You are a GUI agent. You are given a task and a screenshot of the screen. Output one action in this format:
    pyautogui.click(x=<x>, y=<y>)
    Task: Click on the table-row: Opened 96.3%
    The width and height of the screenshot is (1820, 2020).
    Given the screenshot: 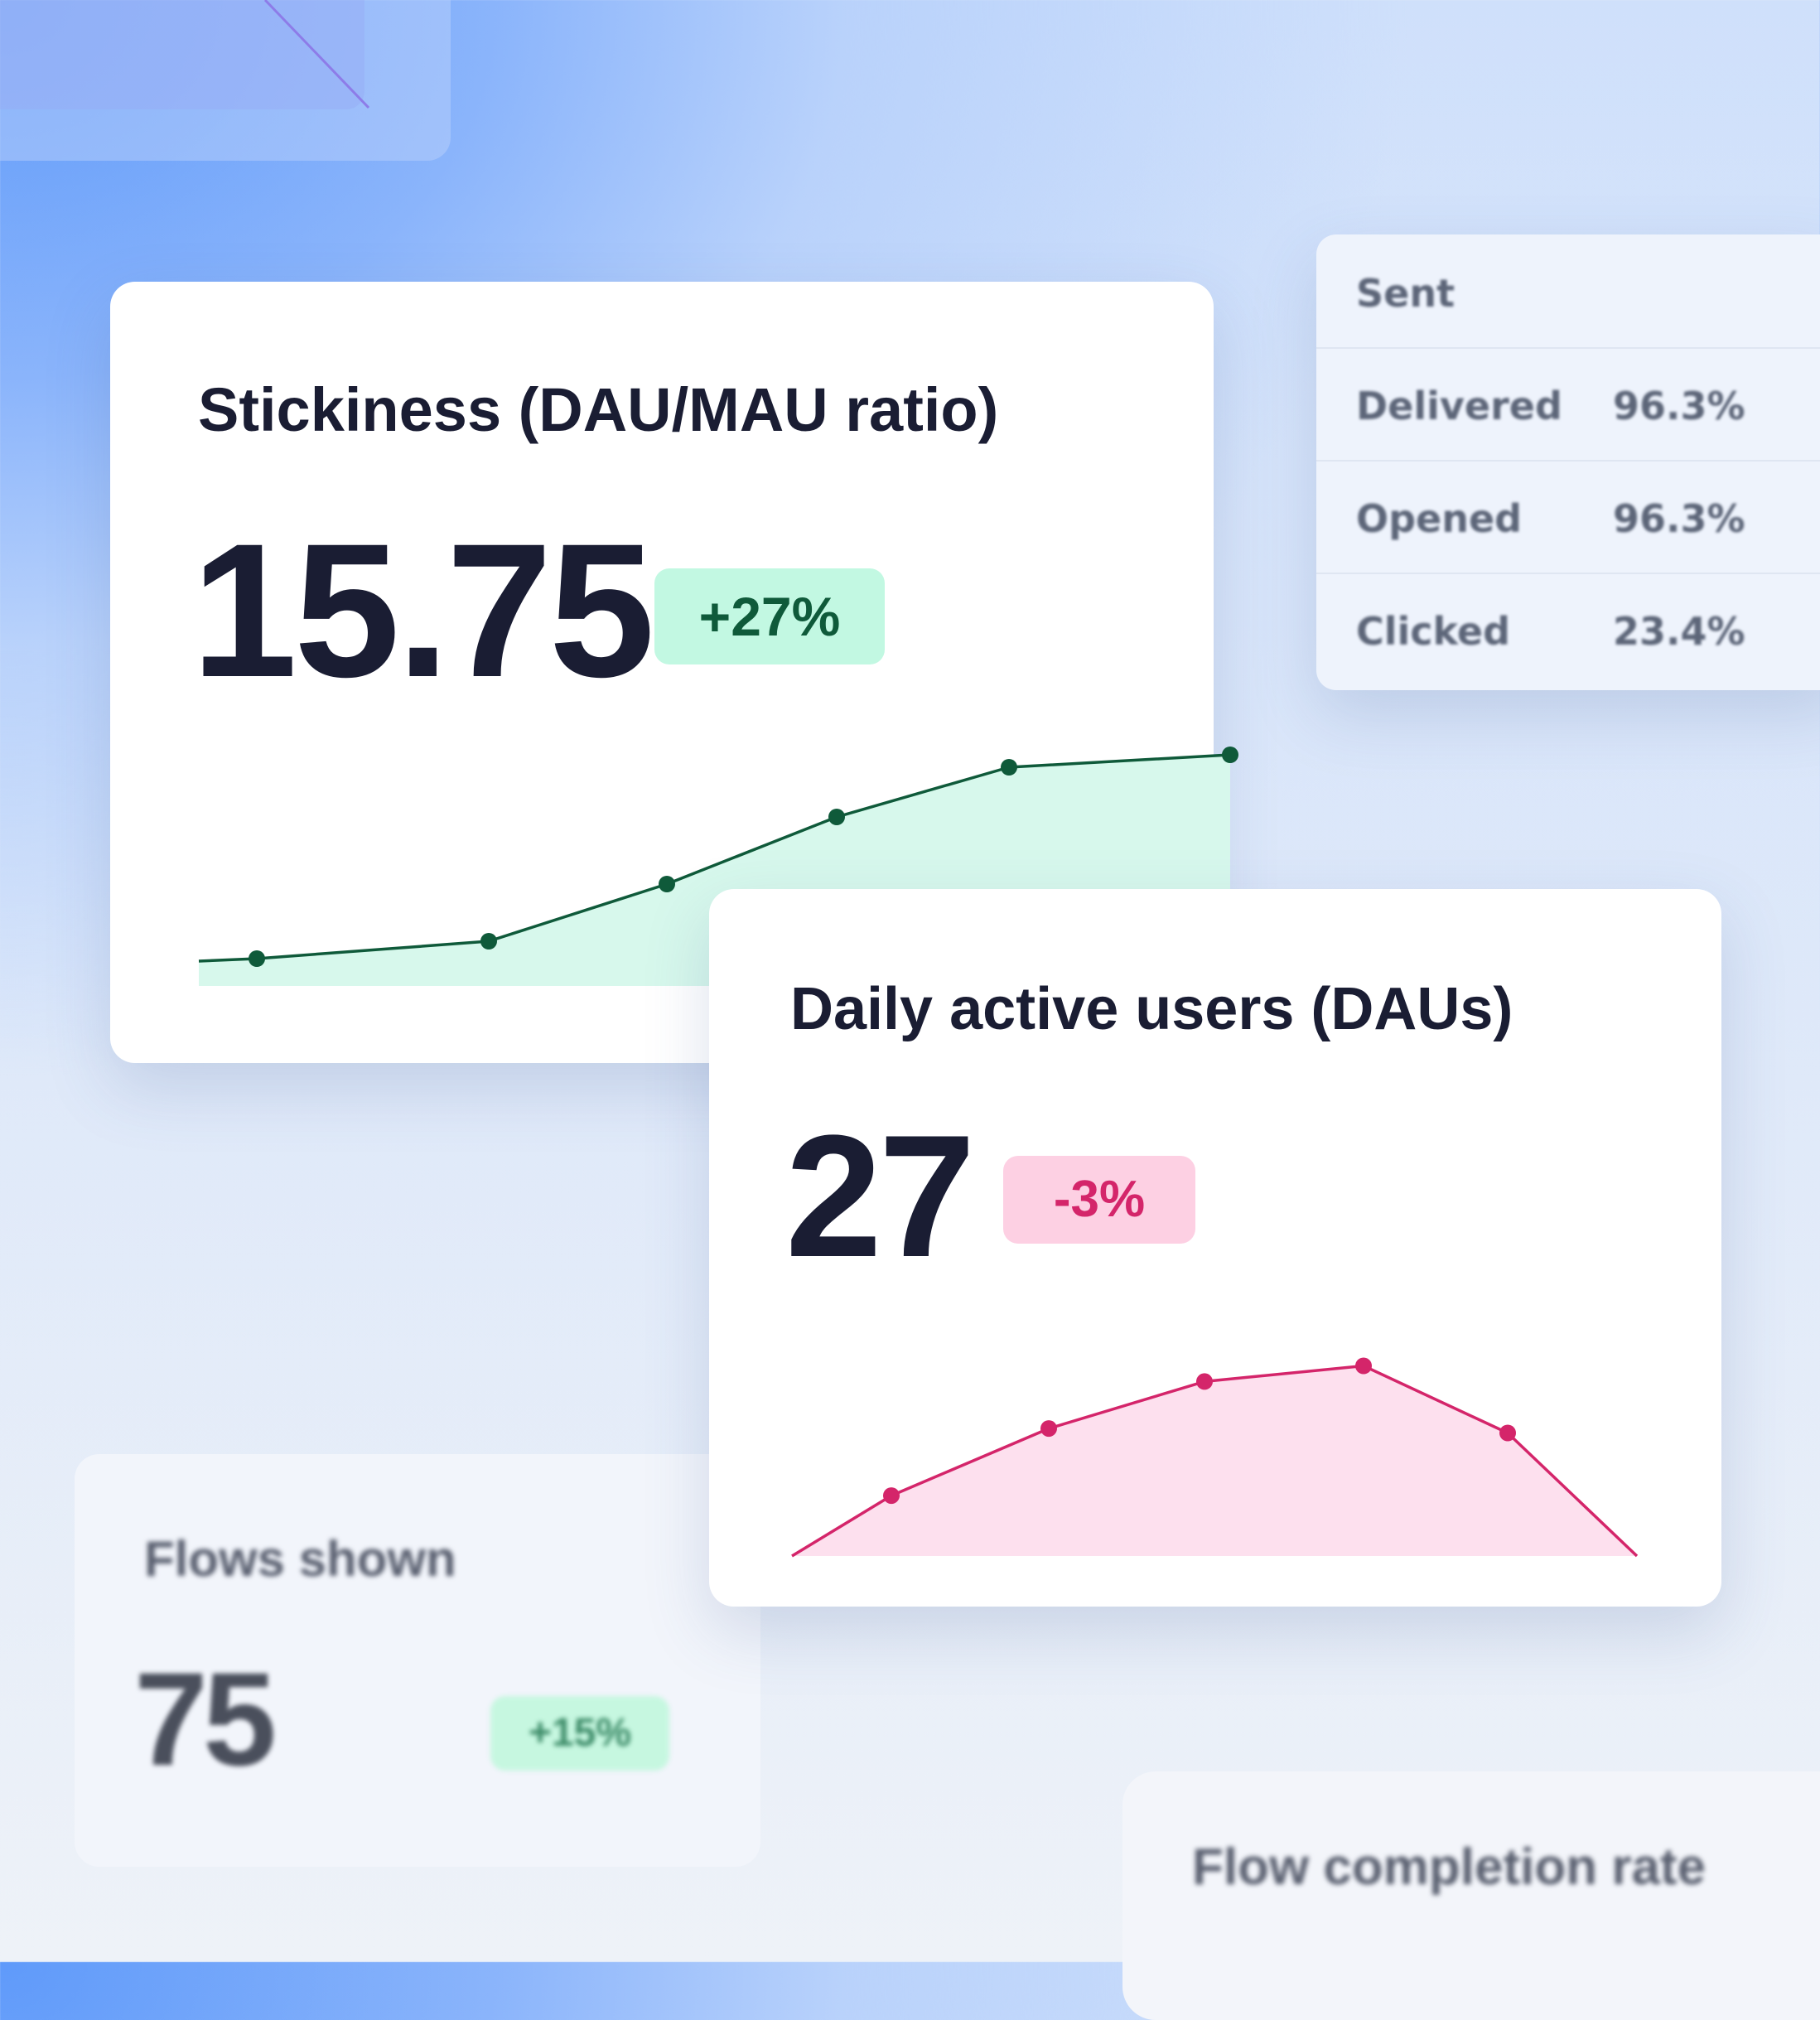 What is the action you would take?
    pyautogui.click(x=1568, y=517)
    